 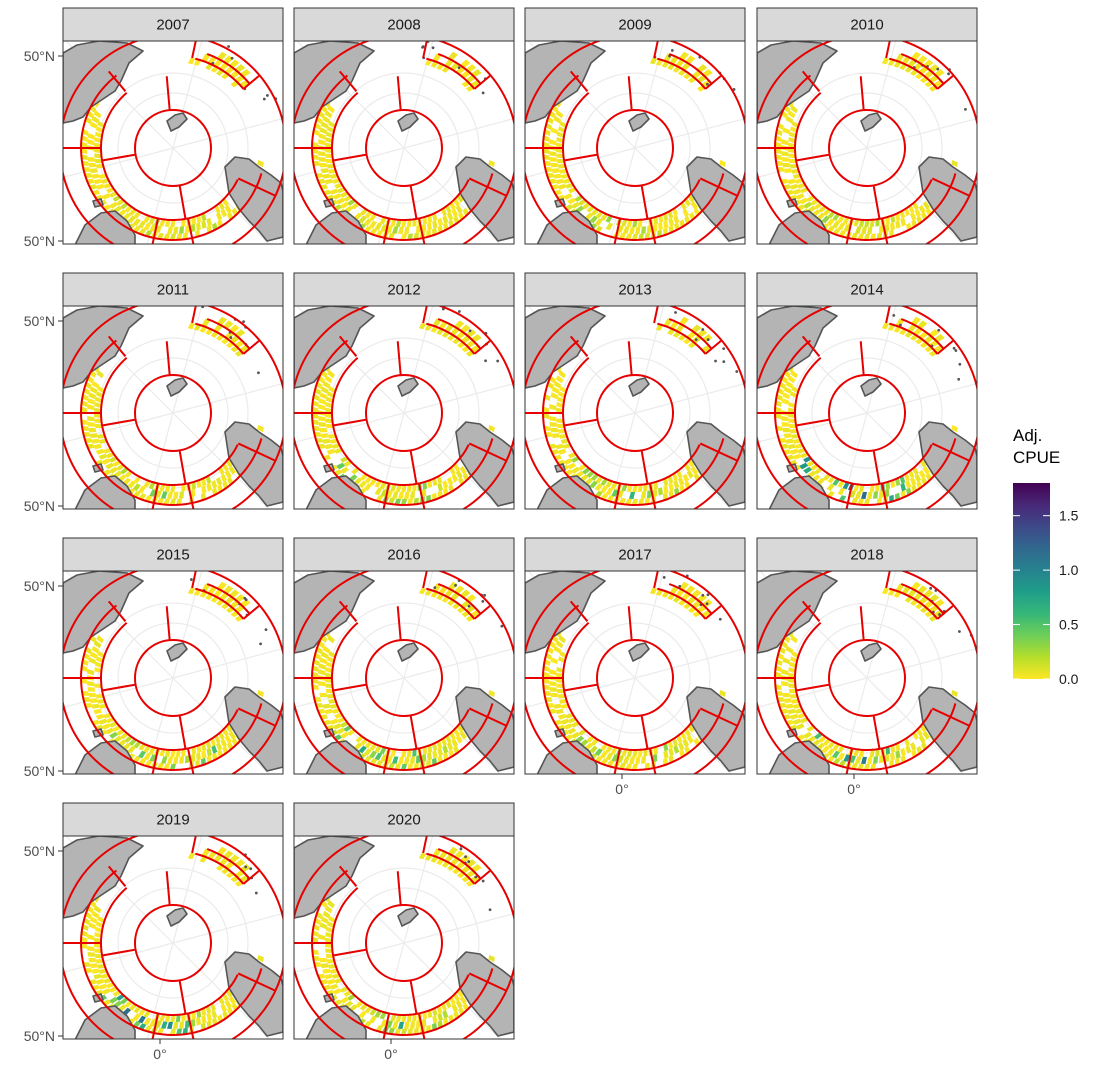 I want to click on facet-panel-2012: 2012, so click(x=404, y=391).